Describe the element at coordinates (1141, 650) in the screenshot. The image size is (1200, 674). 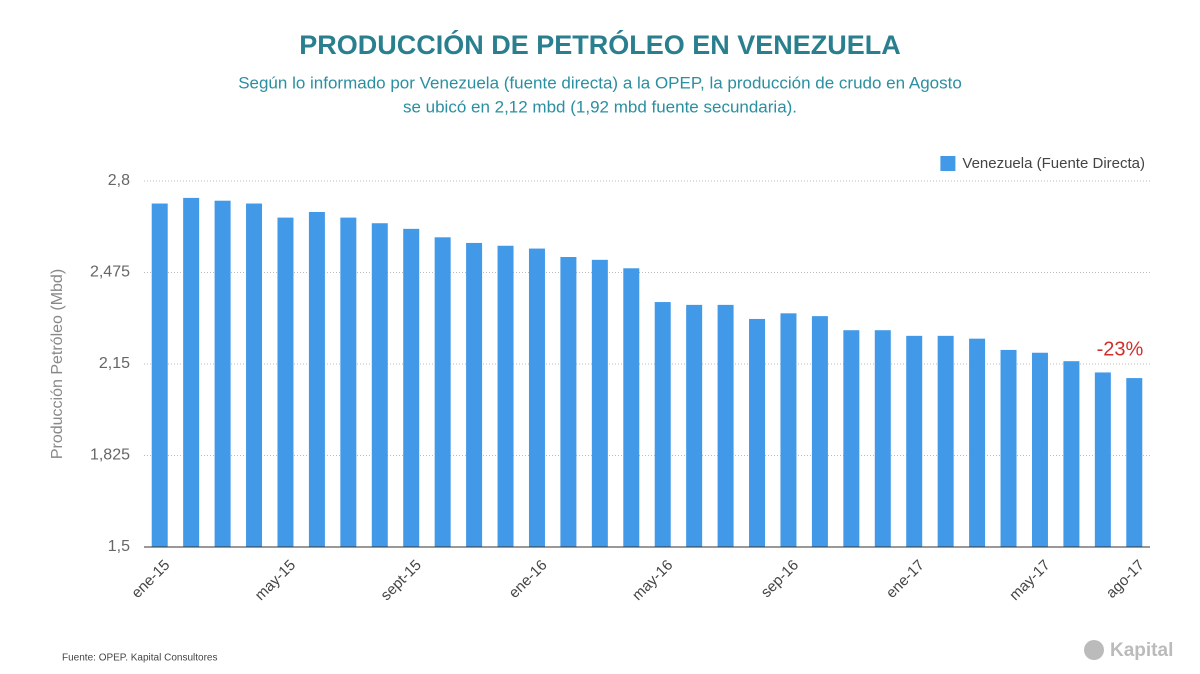
I see `brand: Kapital` at that location.